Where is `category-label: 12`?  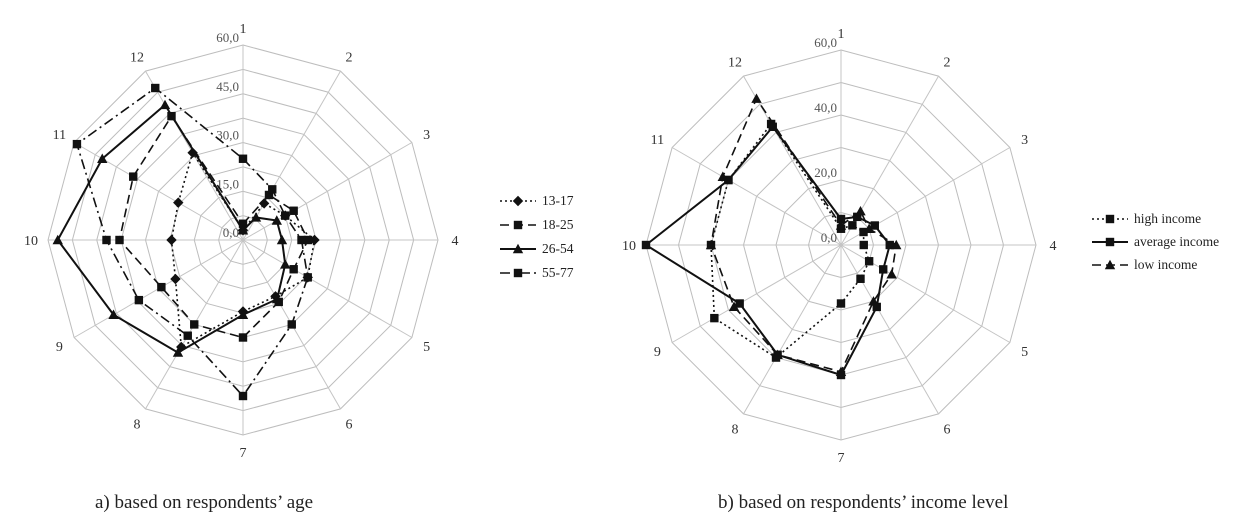
category-label: 12 is located at coordinates (137, 57).